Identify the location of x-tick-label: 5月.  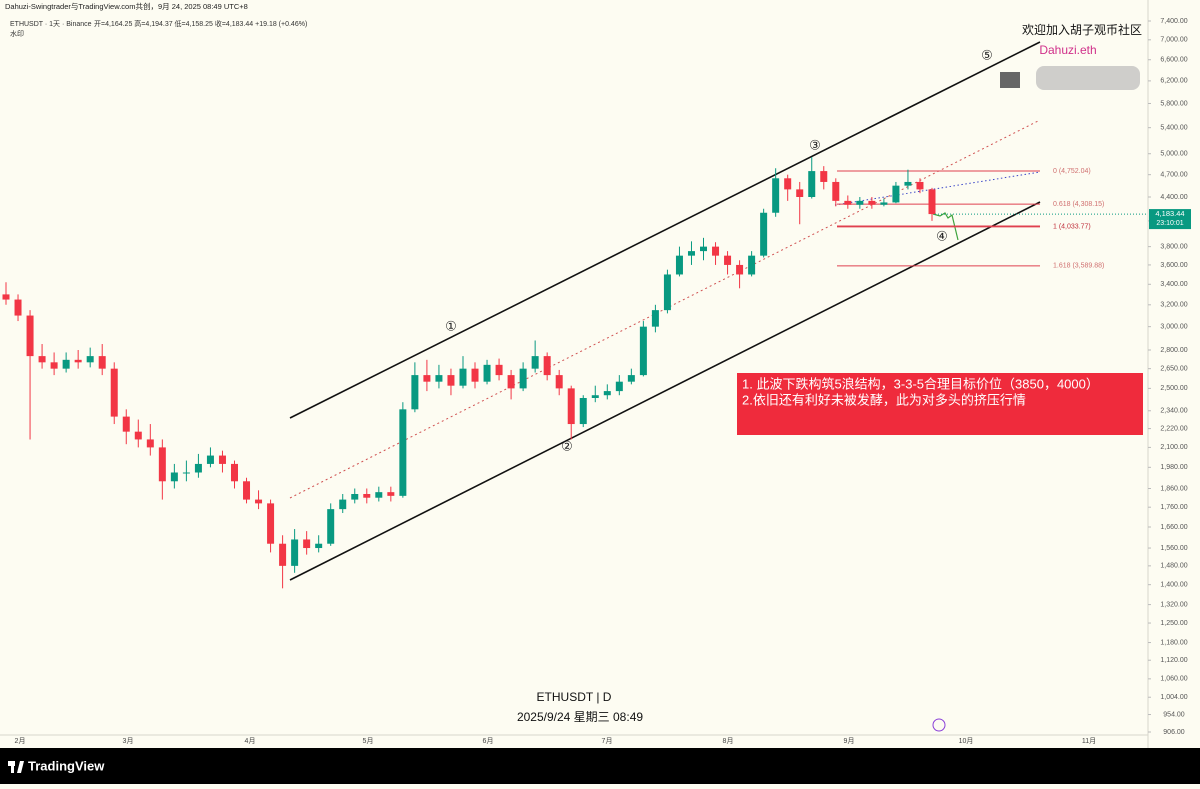
(368, 741).